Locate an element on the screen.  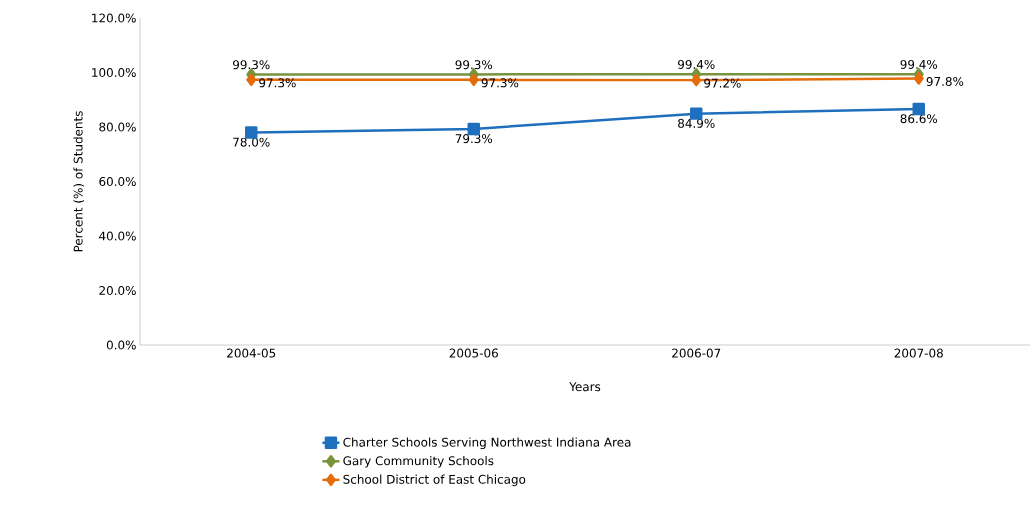
data-label: 79.3% is located at coordinates (474, 139).